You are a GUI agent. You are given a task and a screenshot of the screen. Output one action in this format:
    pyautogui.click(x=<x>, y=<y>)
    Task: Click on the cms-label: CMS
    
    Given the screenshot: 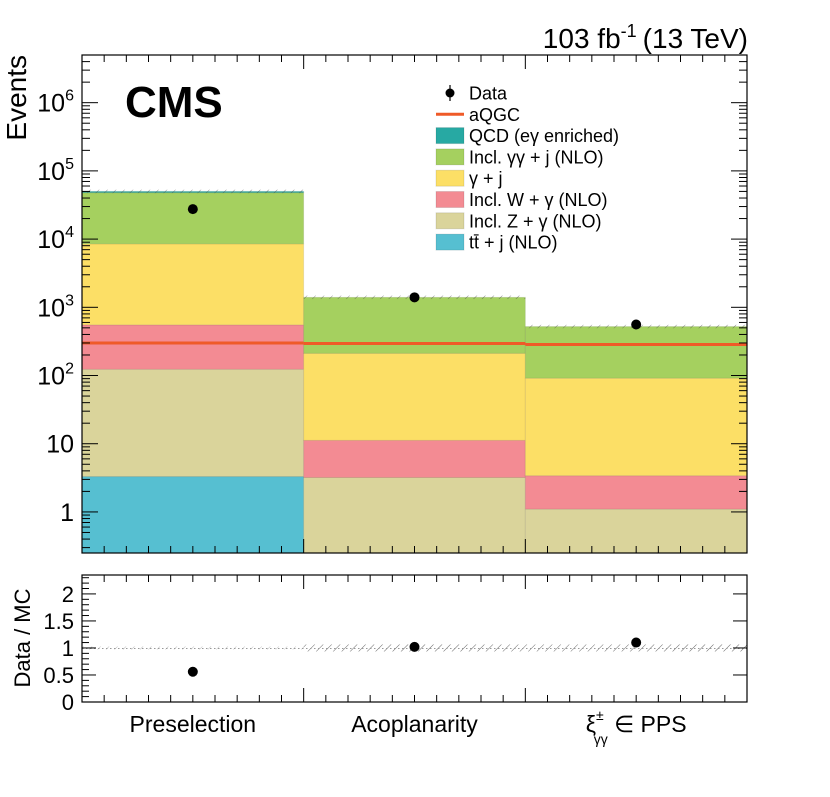 What is the action you would take?
    pyautogui.click(x=174, y=102)
    